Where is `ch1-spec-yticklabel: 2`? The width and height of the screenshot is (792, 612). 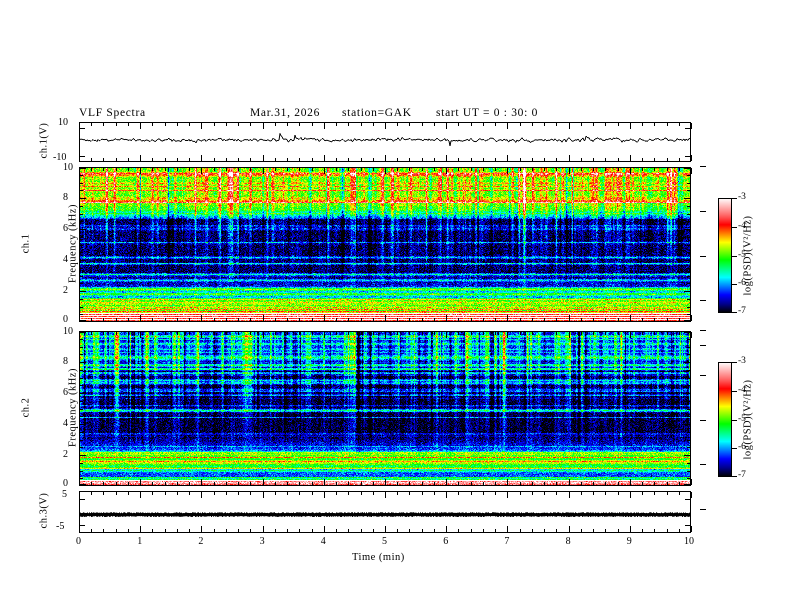
ch1-spec-yticklabel: 2 is located at coordinates (65, 290).